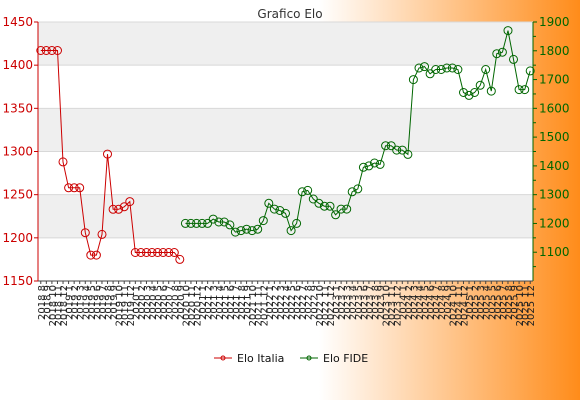  I want to click on legend-label: Elo FIDE, so click(345, 358).